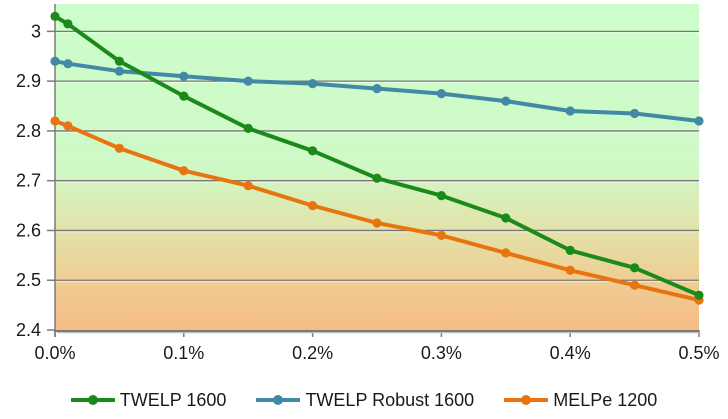  What do you see at coordinates (36, 31) in the screenshot?
I see `y-tick-label: 3` at bounding box center [36, 31].